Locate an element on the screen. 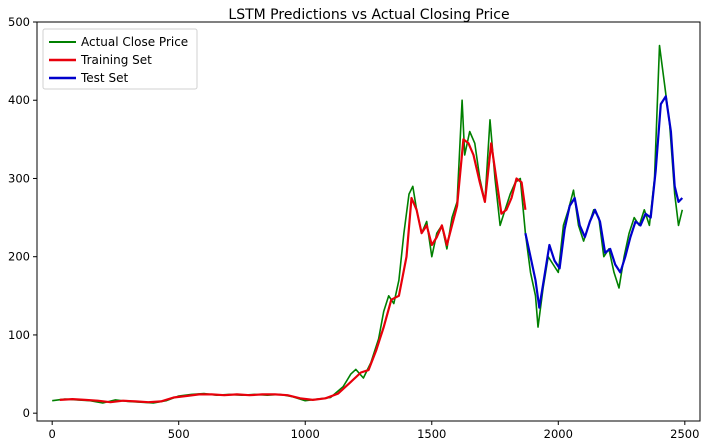 The image size is (707, 448). legend-label-actual: Actual Close Price is located at coordinates (134, 42).